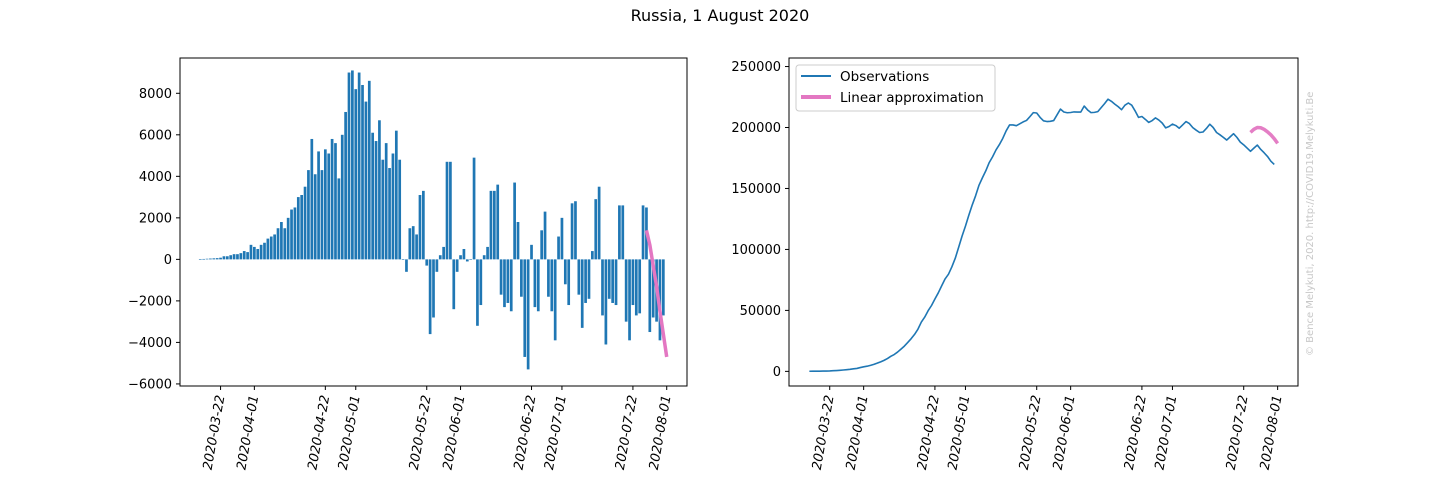  Describe the element at coordinates (895, 88) in the screenshot. I see `legend: Observations Linear approximation` at that location.